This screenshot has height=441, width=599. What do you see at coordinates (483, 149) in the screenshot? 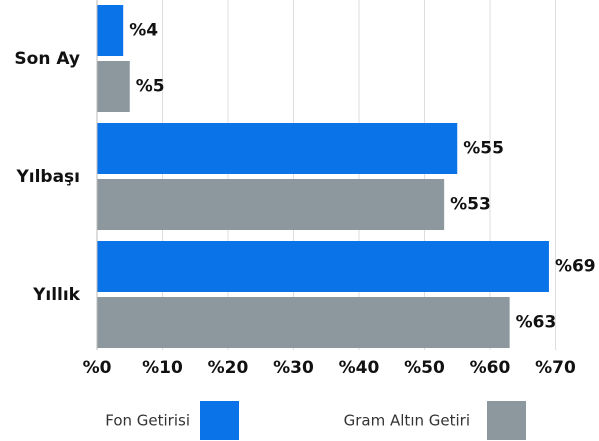
I see `value-label: %55` at bounding box center [483, 149].